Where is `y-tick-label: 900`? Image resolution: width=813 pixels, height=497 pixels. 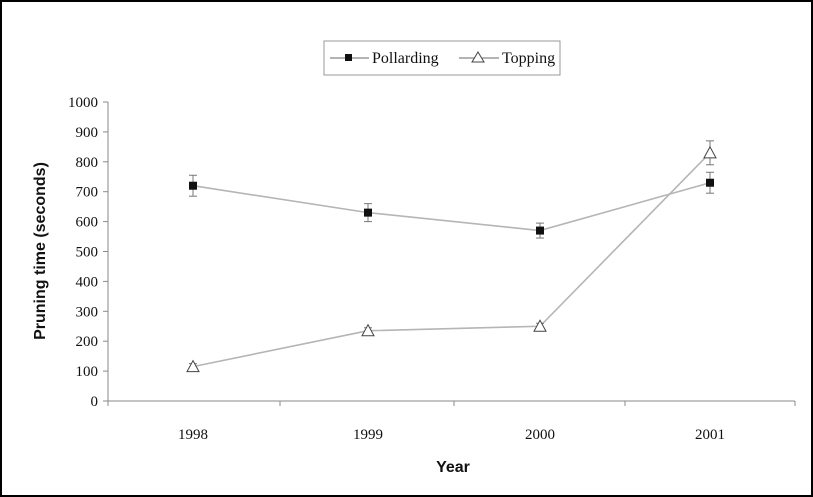 y-tick-label: 900 is located at coordinates (87, 133).